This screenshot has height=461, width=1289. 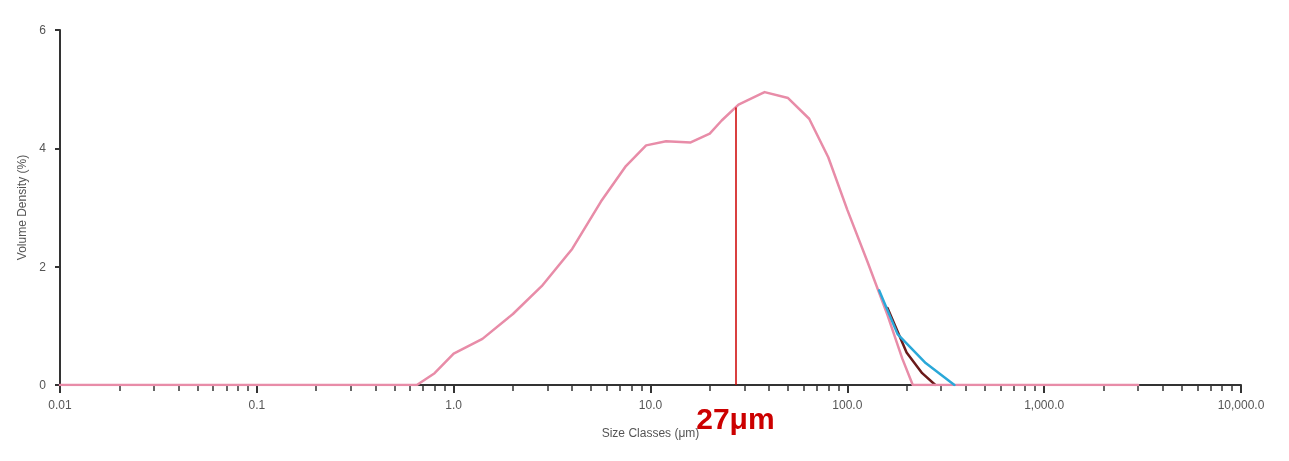 I want to click on y-tick-label: 6, so click(x=43, y=30).